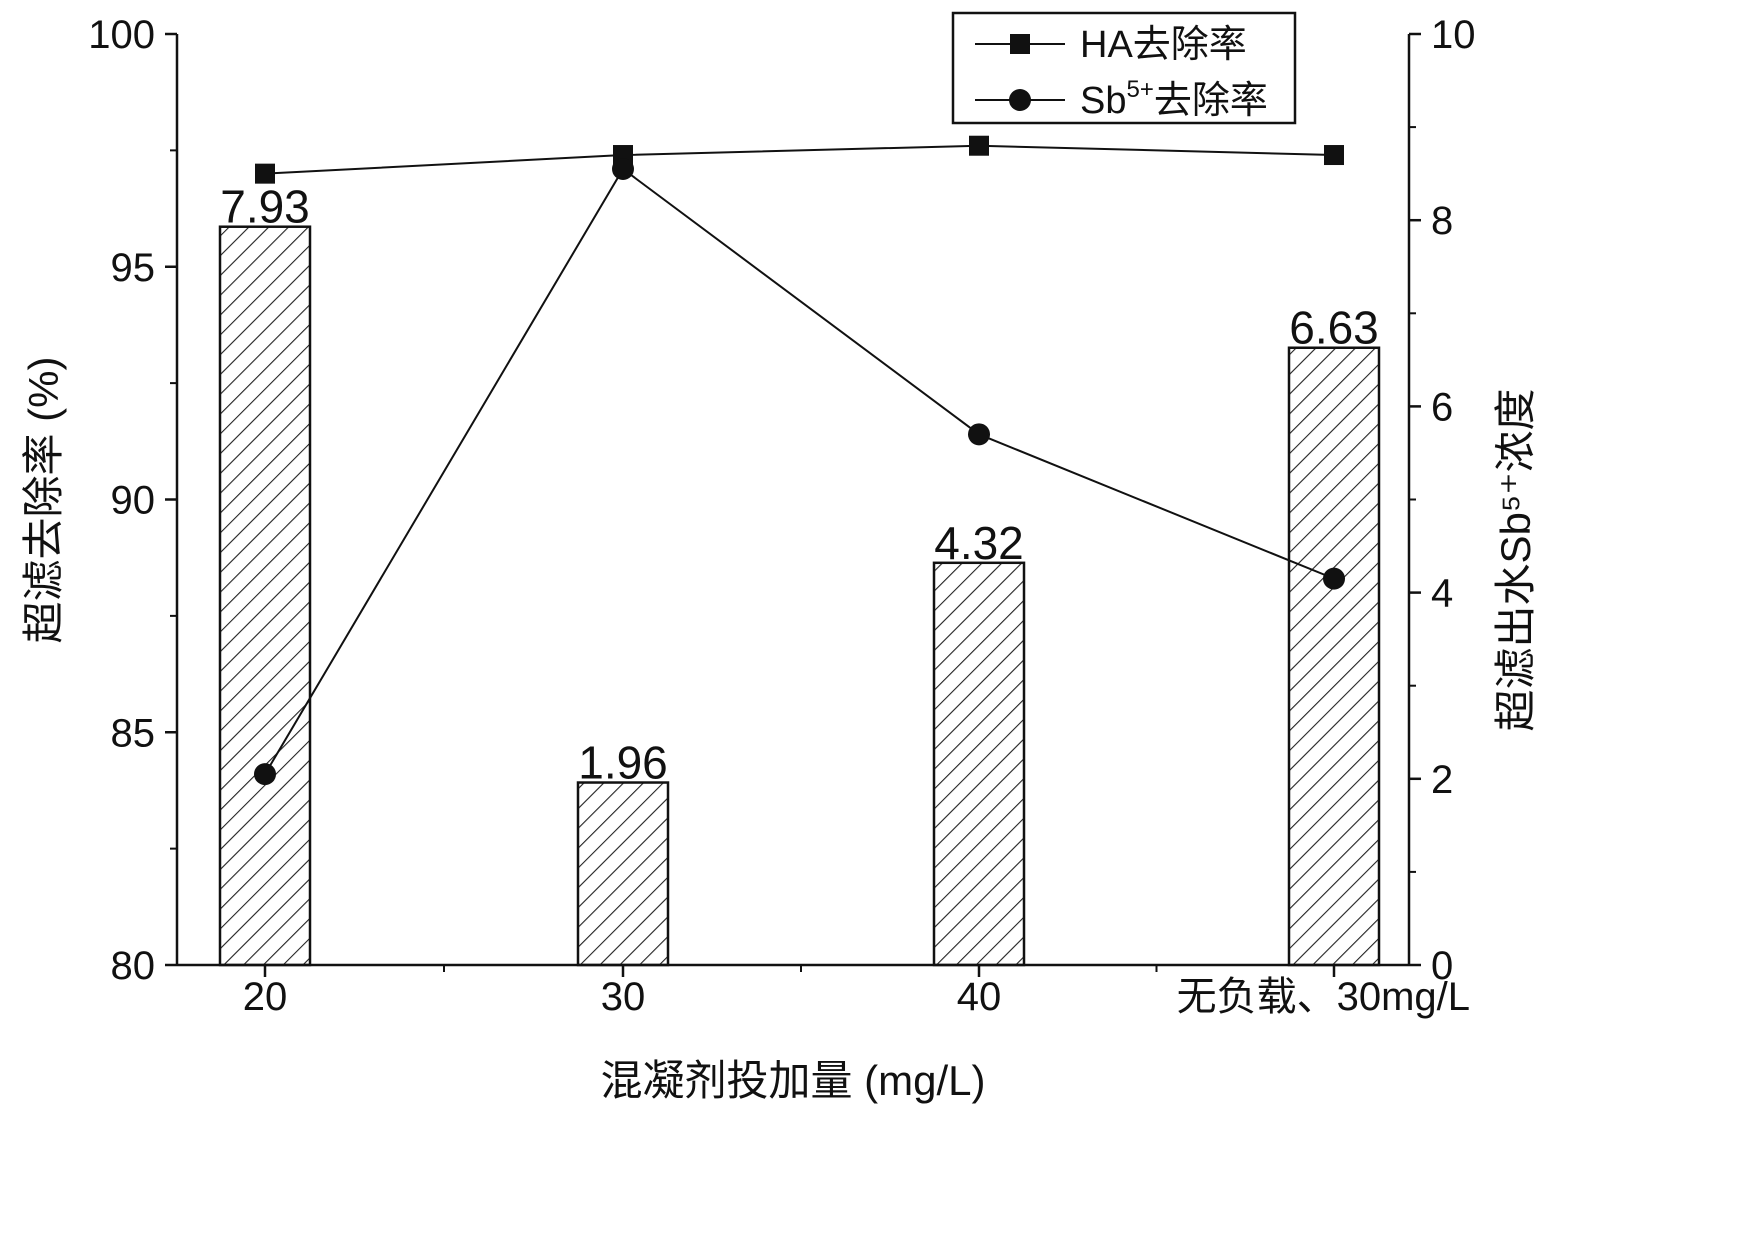 The width and height of the screenshot is (1761, 1252). Describe the element at coordinates (133, 501) in the screenshot. I see `left-tick-label: 90` at that location.